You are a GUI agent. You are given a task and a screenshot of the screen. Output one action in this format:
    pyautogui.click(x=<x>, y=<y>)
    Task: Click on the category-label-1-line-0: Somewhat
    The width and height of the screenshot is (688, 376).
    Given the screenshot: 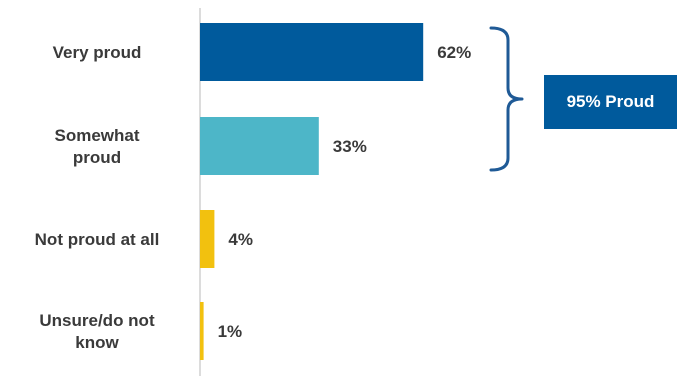 What is the action you would take?
    pyautogui.click(x=96, y=135)
    